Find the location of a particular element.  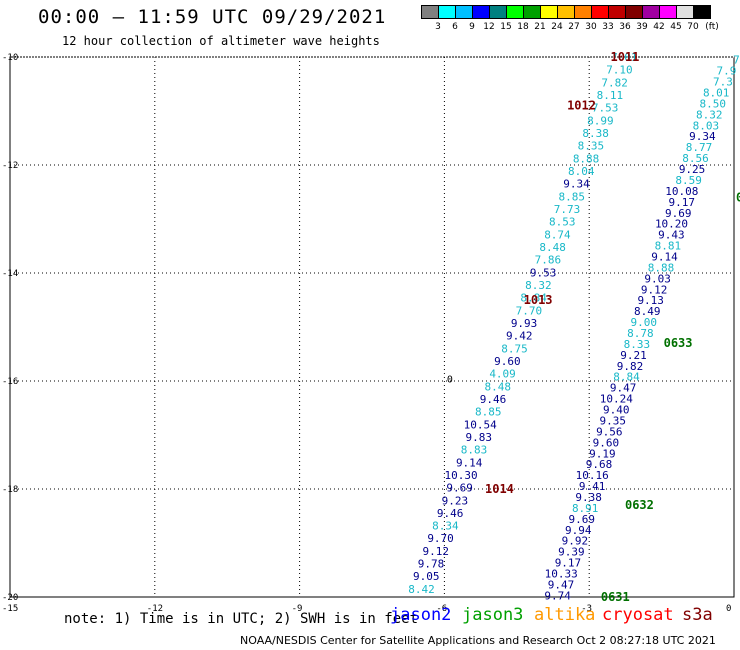

swh-label: 9.53 is located at coordinates (543, 272).